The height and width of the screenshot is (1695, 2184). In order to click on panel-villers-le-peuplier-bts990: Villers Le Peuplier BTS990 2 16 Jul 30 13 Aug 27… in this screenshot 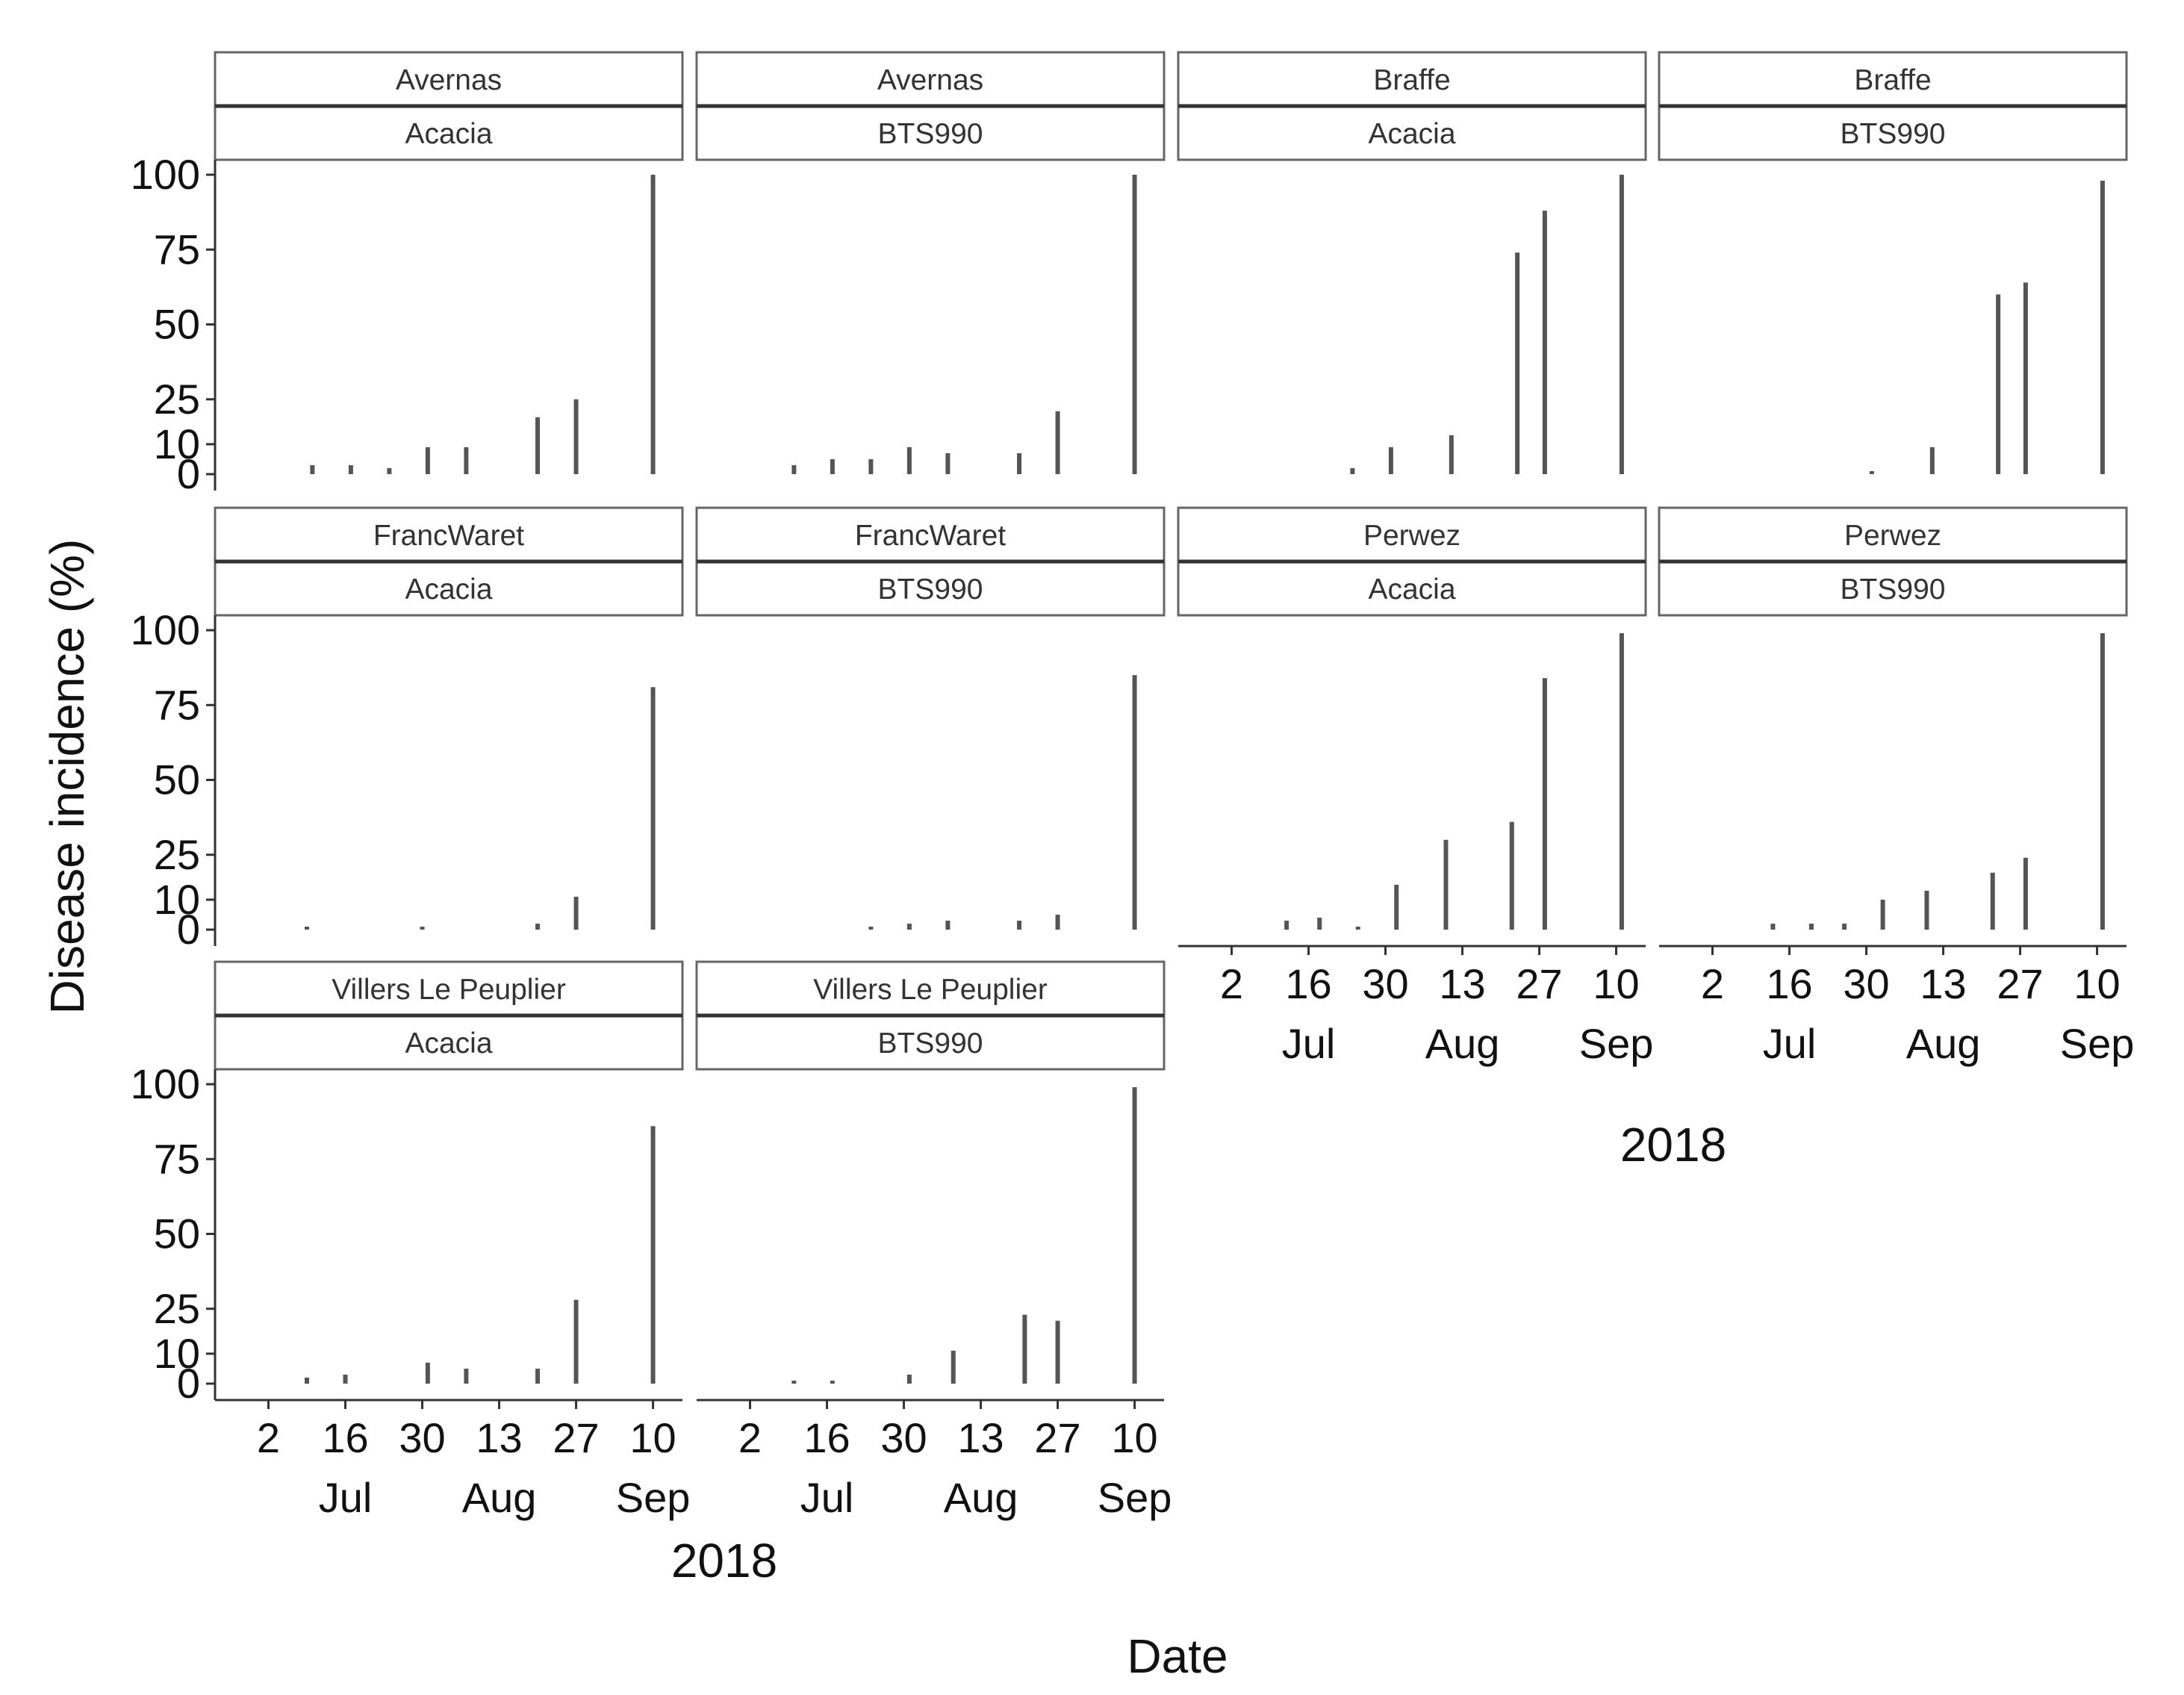, I will do `click(933, 1240)`.